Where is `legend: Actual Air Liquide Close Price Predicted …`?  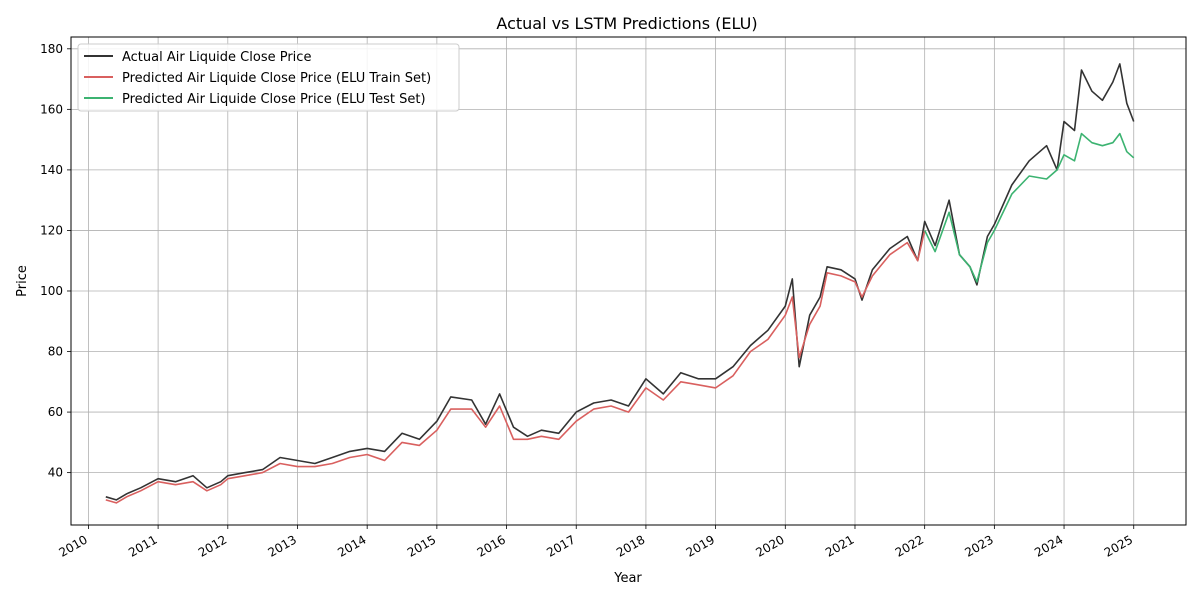
legend: Actual Air Liquide Close Price Predicted … is located at coordinates (268, 77).